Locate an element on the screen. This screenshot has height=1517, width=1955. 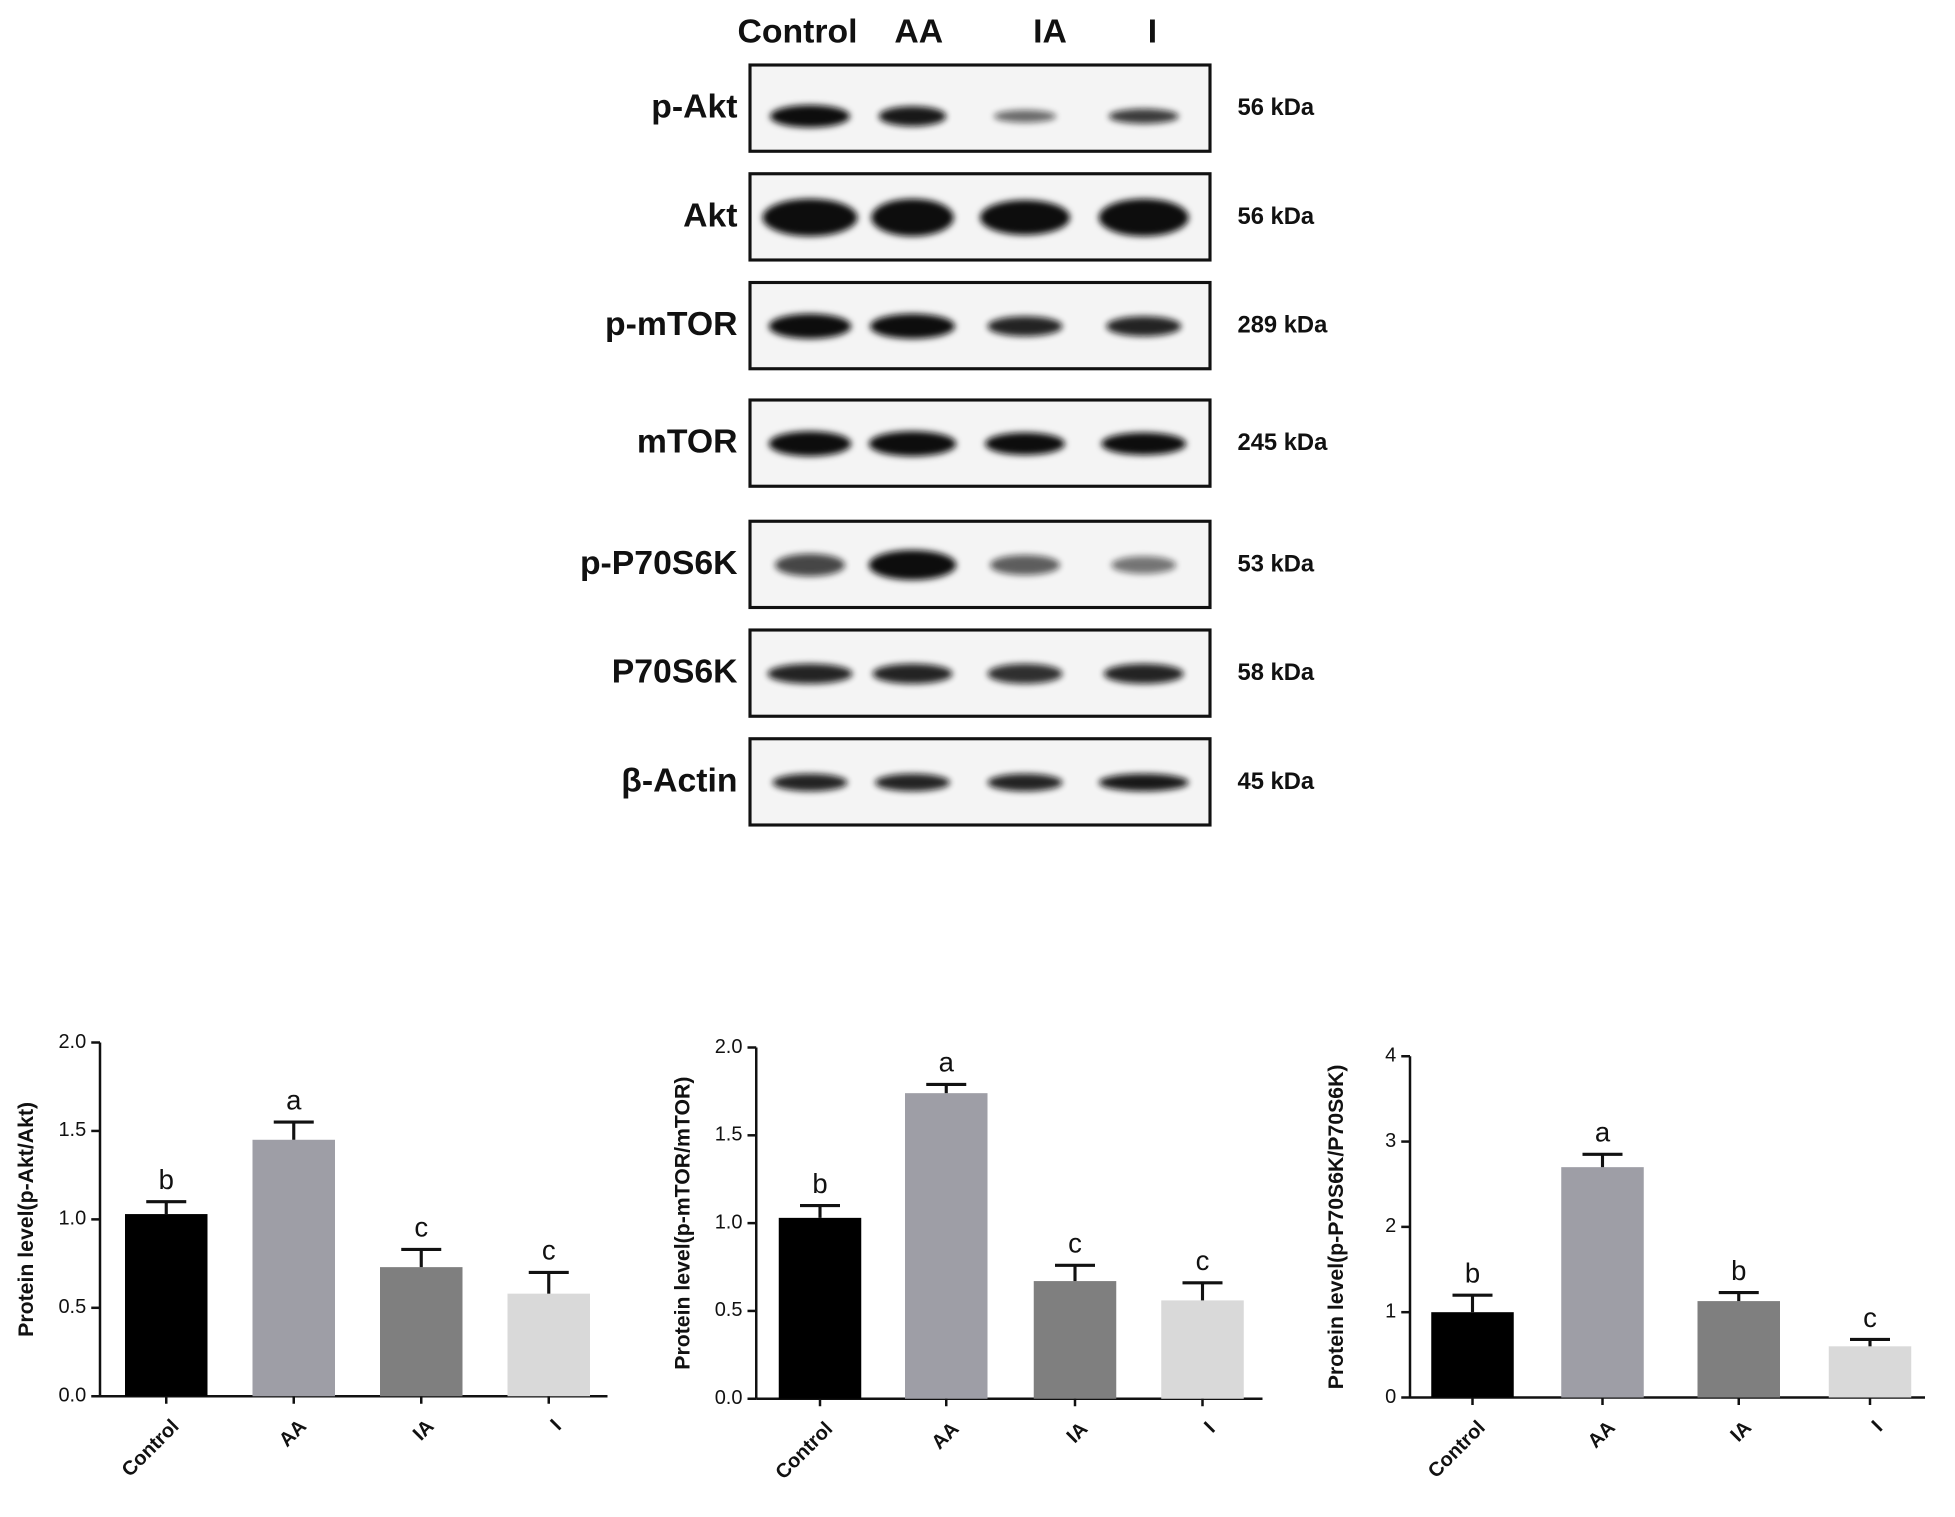
y-axis-label: Protein level(p-mTOR/mTOR) is located at coordinates (682, 1223).